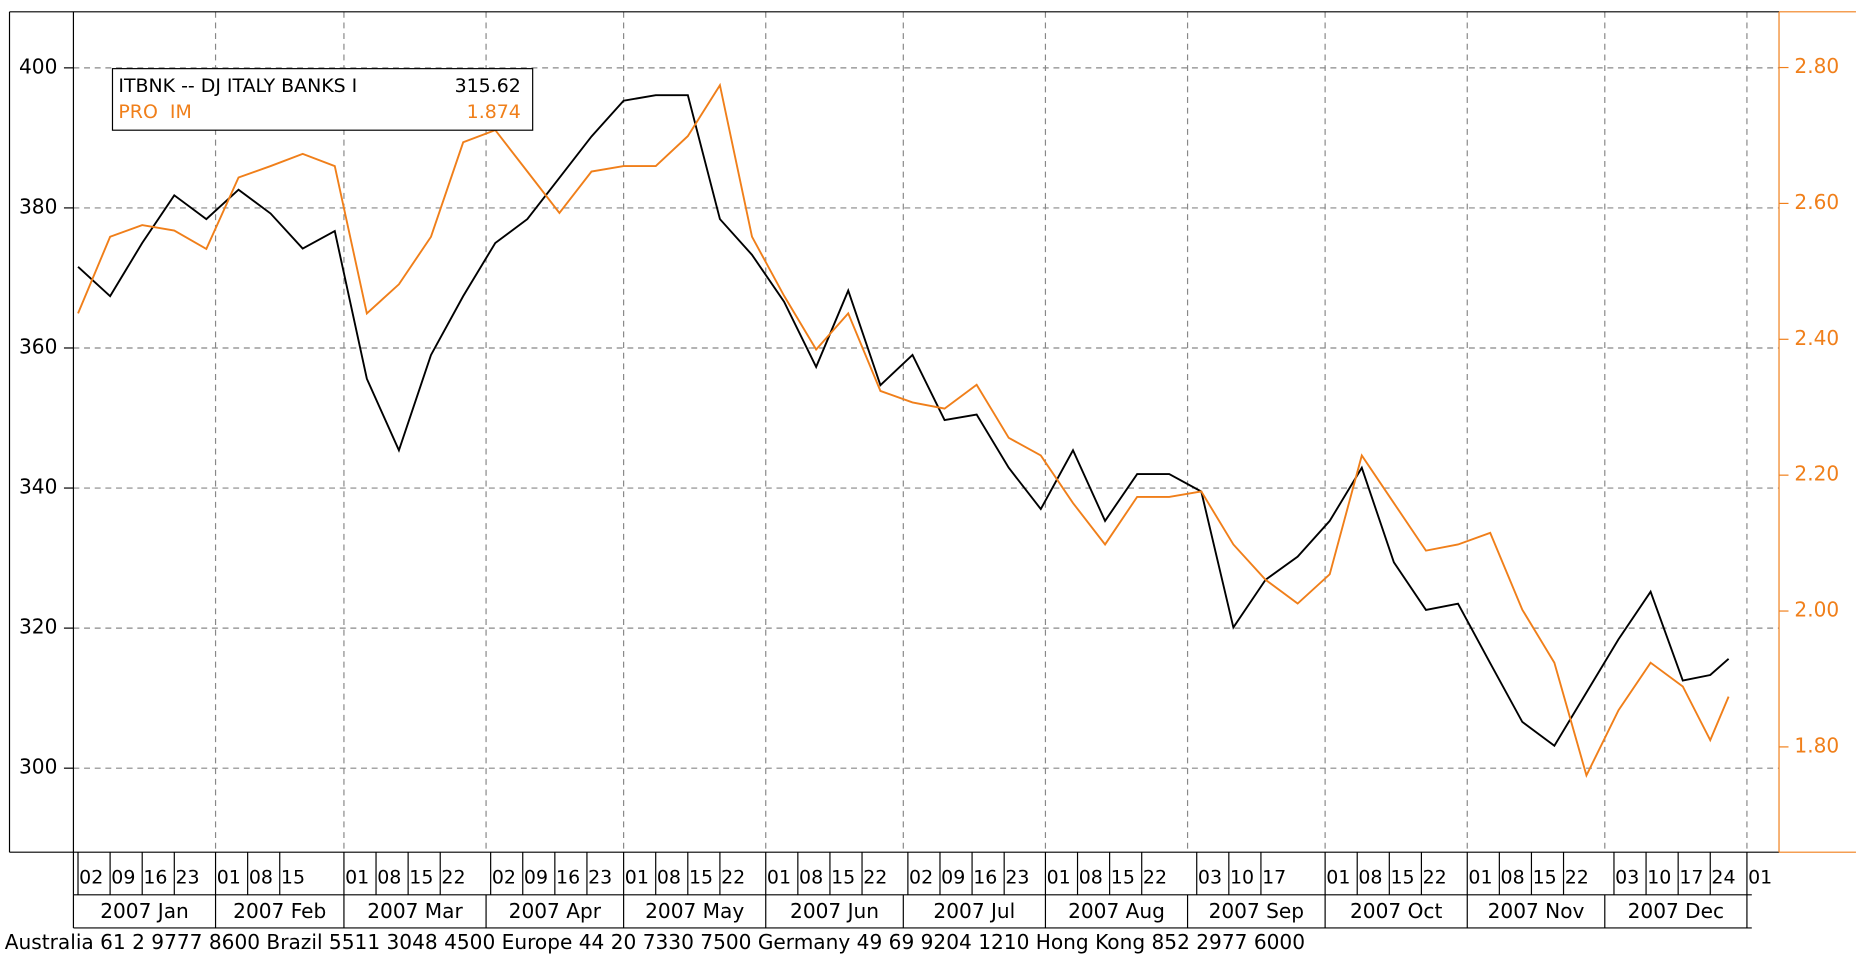 This screenshot has height=954, width=1856. I want to click on month-label: 2007 Apr, so click(555, 911).